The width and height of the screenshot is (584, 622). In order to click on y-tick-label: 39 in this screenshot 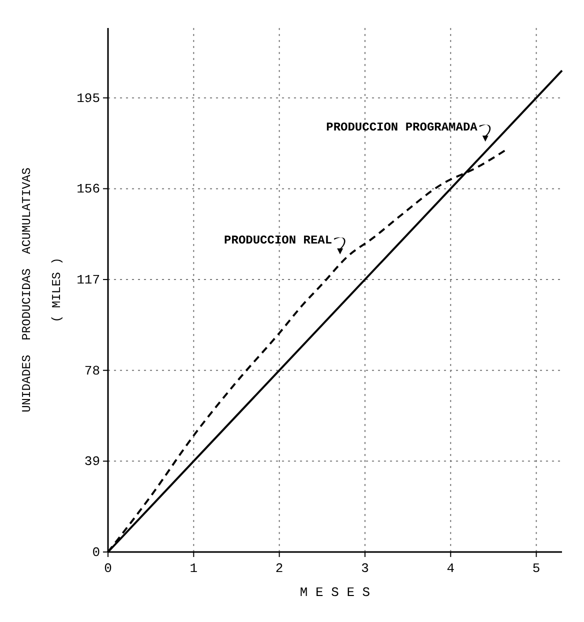, I will do `click(92, 462)`.